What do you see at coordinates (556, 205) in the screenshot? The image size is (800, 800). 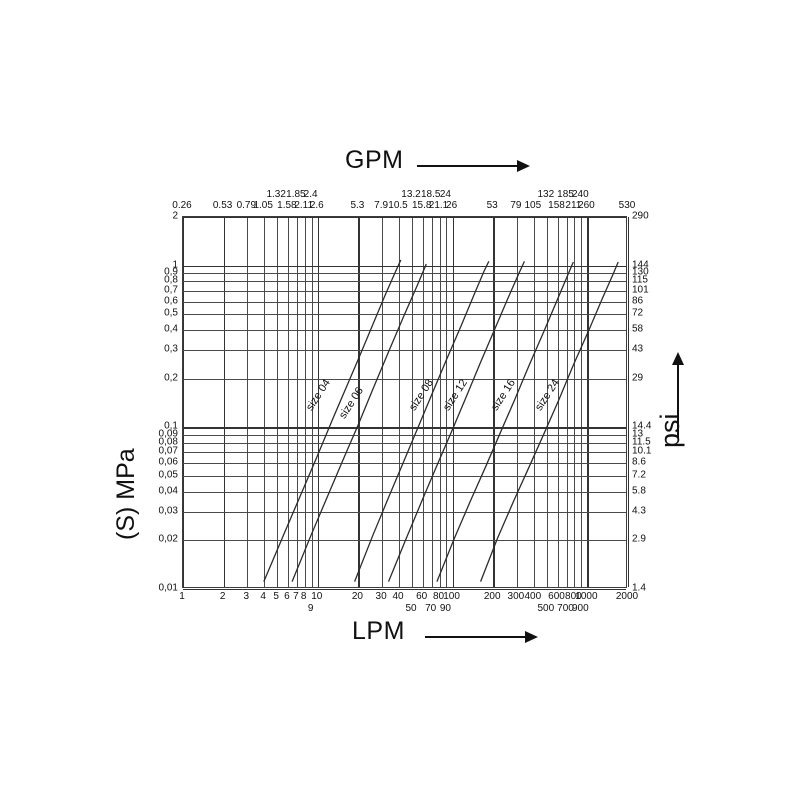 I see `gpm-tick: 158` at bounding box center [556, 205].